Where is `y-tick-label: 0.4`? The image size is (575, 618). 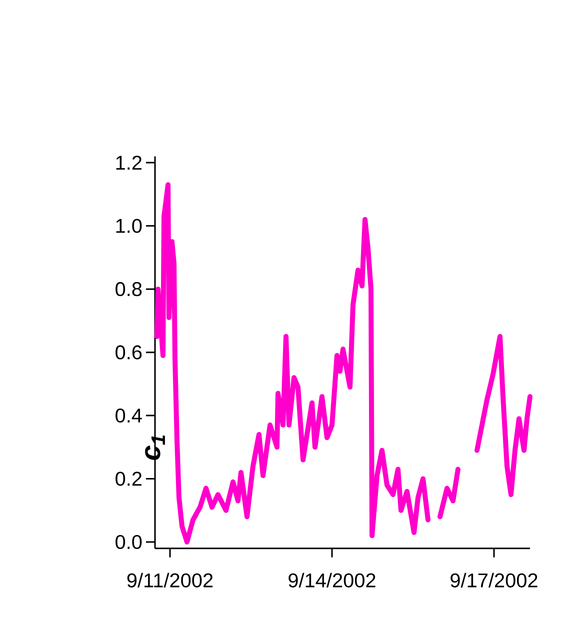 y-tick-label: 0.4 is located at coordinates (129, 415).